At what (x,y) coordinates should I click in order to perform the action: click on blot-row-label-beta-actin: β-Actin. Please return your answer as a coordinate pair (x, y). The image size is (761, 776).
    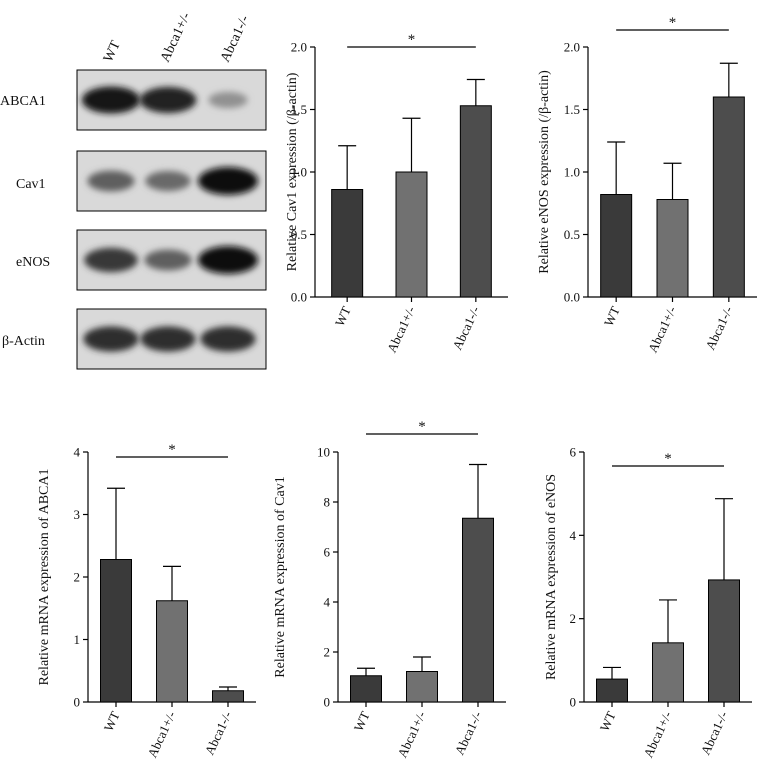
    Looking at the image, I should click on (23, 341).